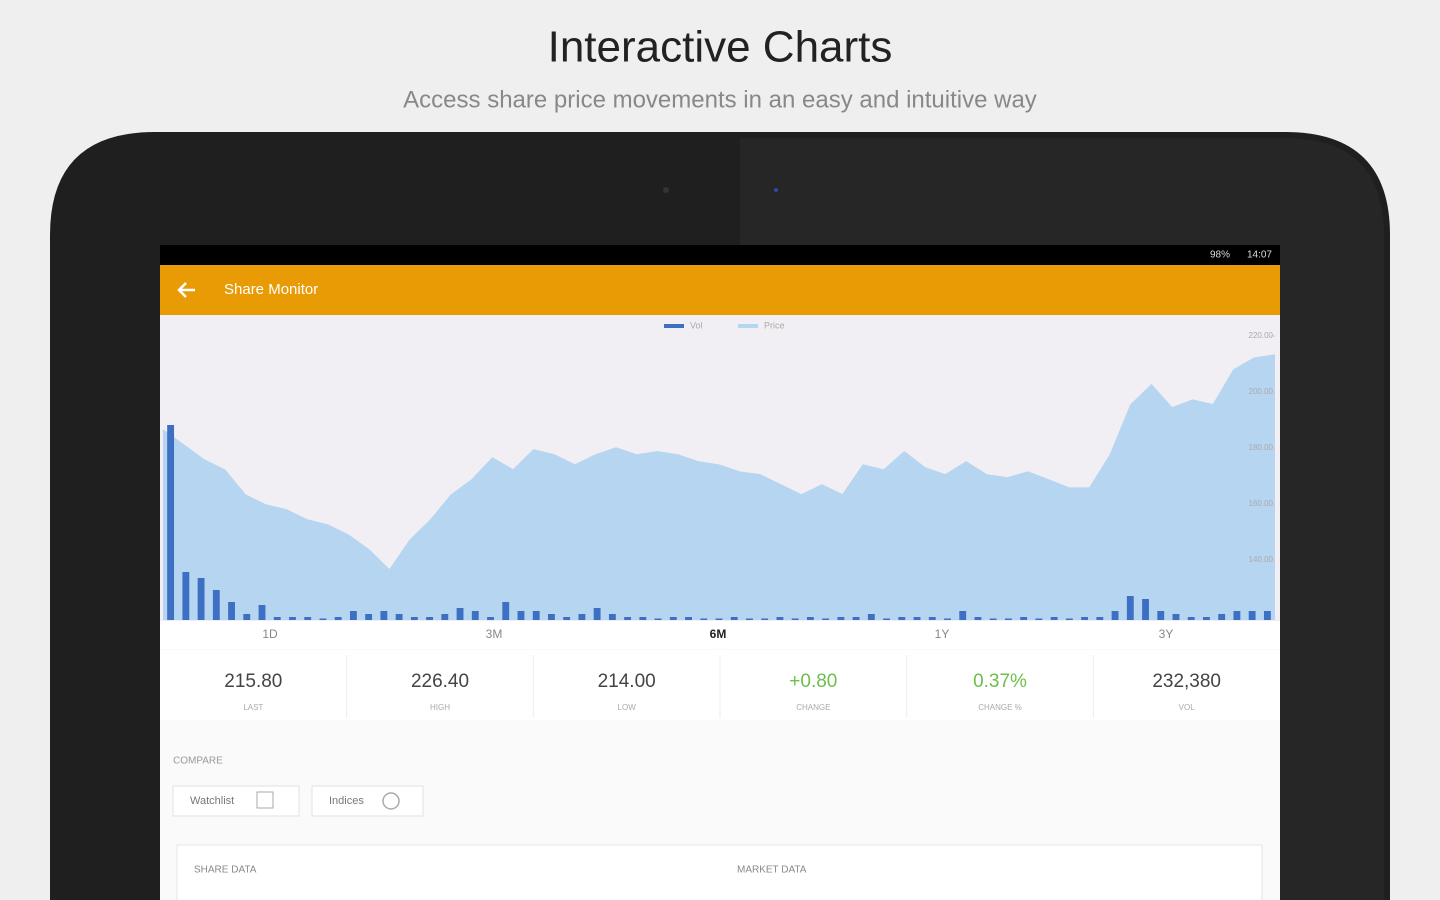  Describe the element at coordinates (720, 47) in the screenshot. I see `headline: Interactive Charts` at that location.